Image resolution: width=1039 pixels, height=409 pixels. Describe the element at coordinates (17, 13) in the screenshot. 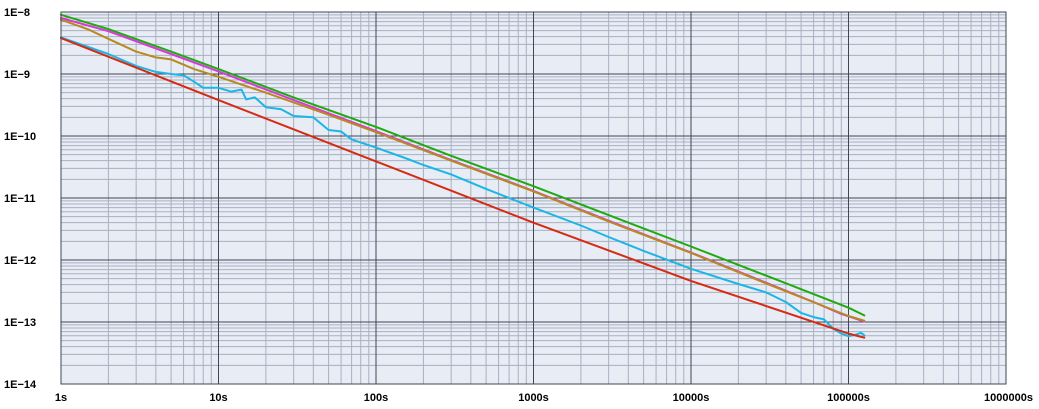

I see `y-tick-label: 1E−8` at that location.